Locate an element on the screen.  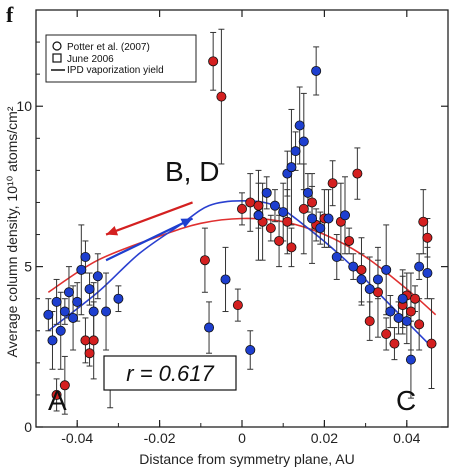
x-tick-label: 0.04 is located at coordinates (406, 438).